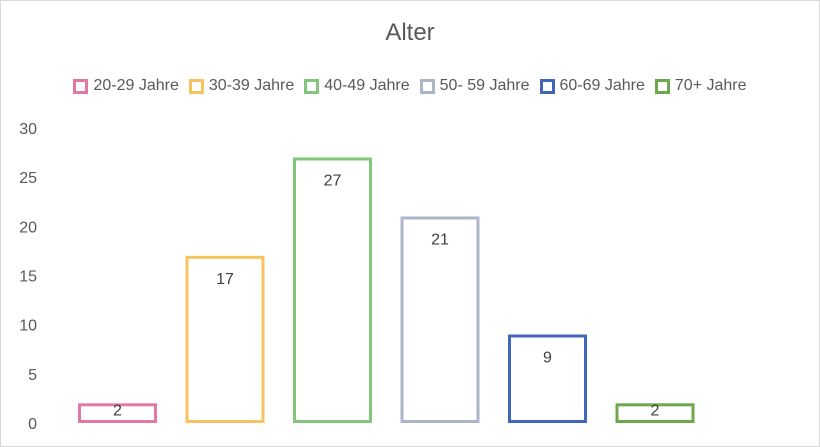 The image size is (820, 447). I want to click on legend-label: 20-29 Jahre, so click(136, 85).